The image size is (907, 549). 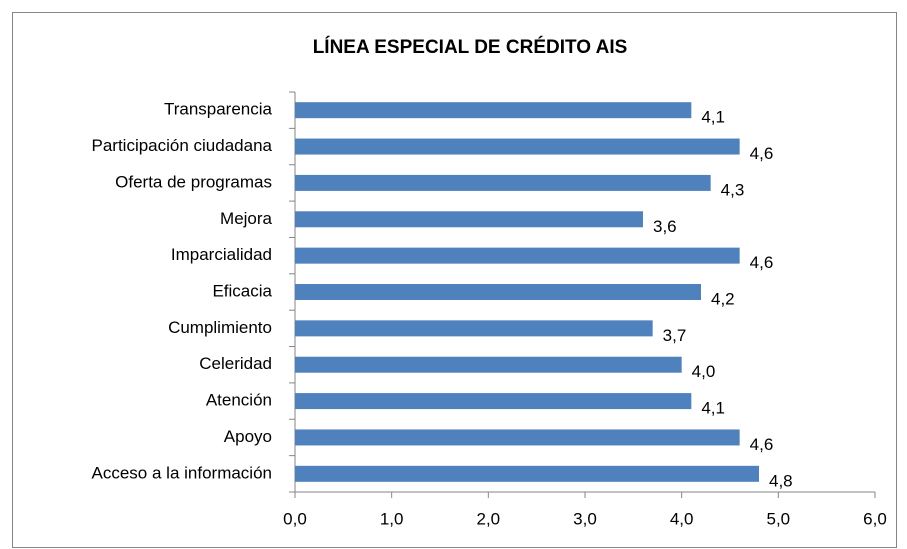 What do you see at coordinates (181, 145) in the screenshot?
I see `y-tick-label: Participación ciudadana` at bounding box center [181, 145].